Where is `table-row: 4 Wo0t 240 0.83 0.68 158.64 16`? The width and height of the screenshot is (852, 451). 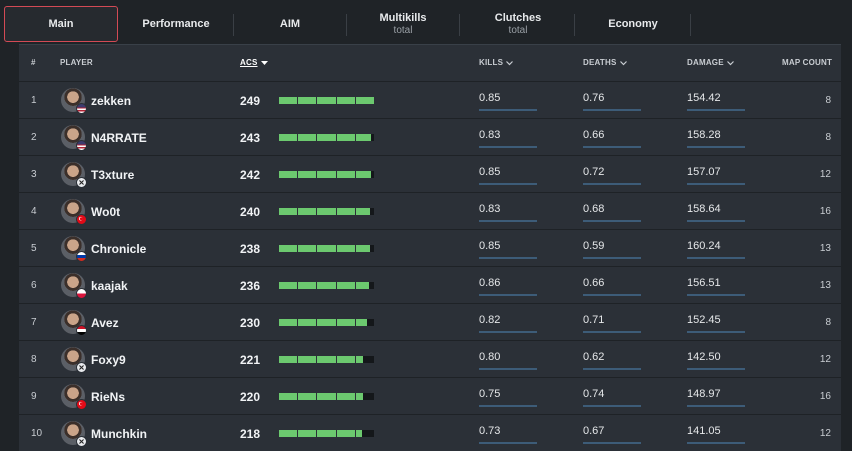
table-row: 4 Wo0t 240 0.83 0.68 158.64 16 is located at coordinates (430, 210).